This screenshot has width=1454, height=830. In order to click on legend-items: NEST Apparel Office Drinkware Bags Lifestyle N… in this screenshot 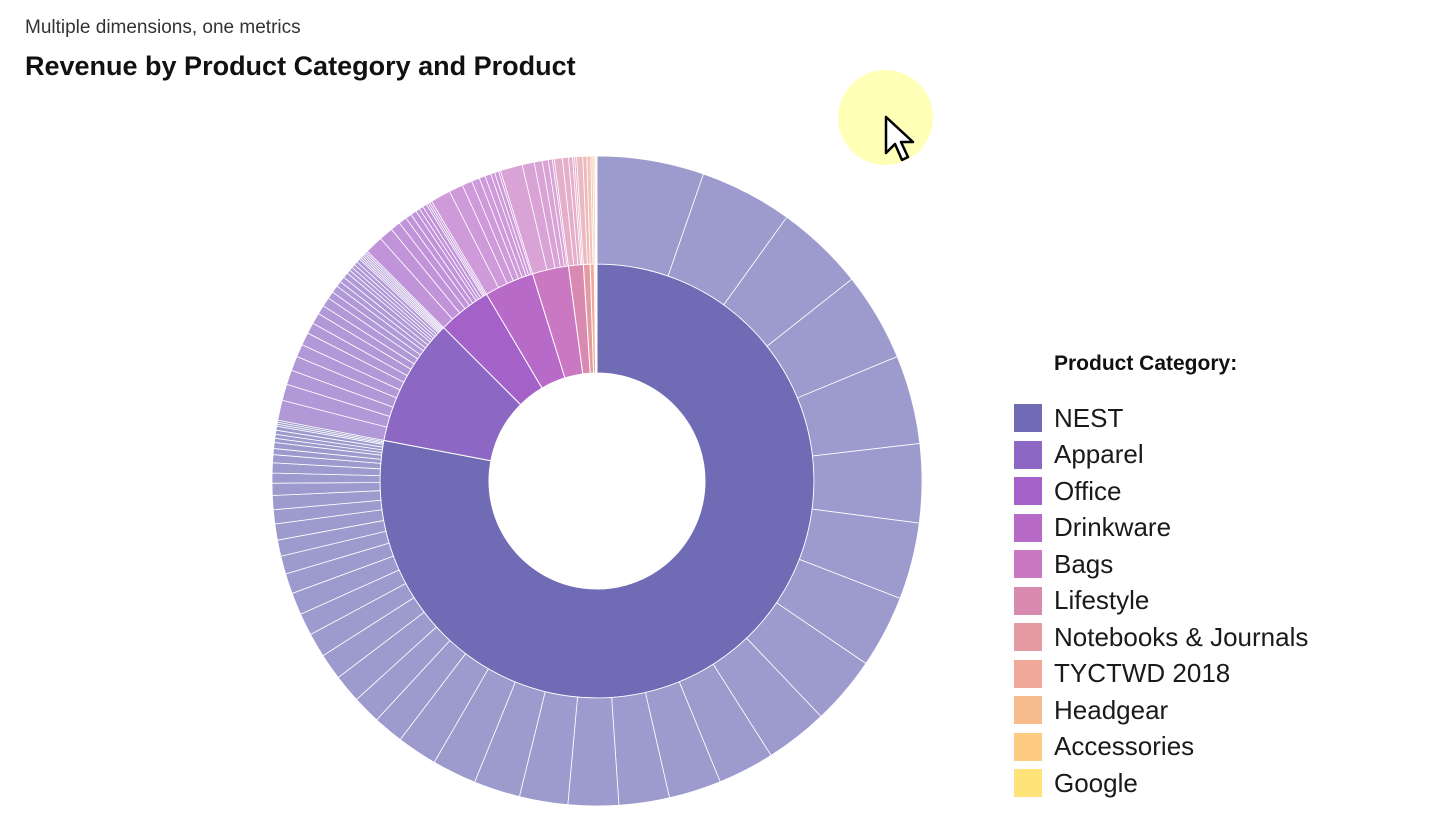, I will do `click(1161, 601)`.